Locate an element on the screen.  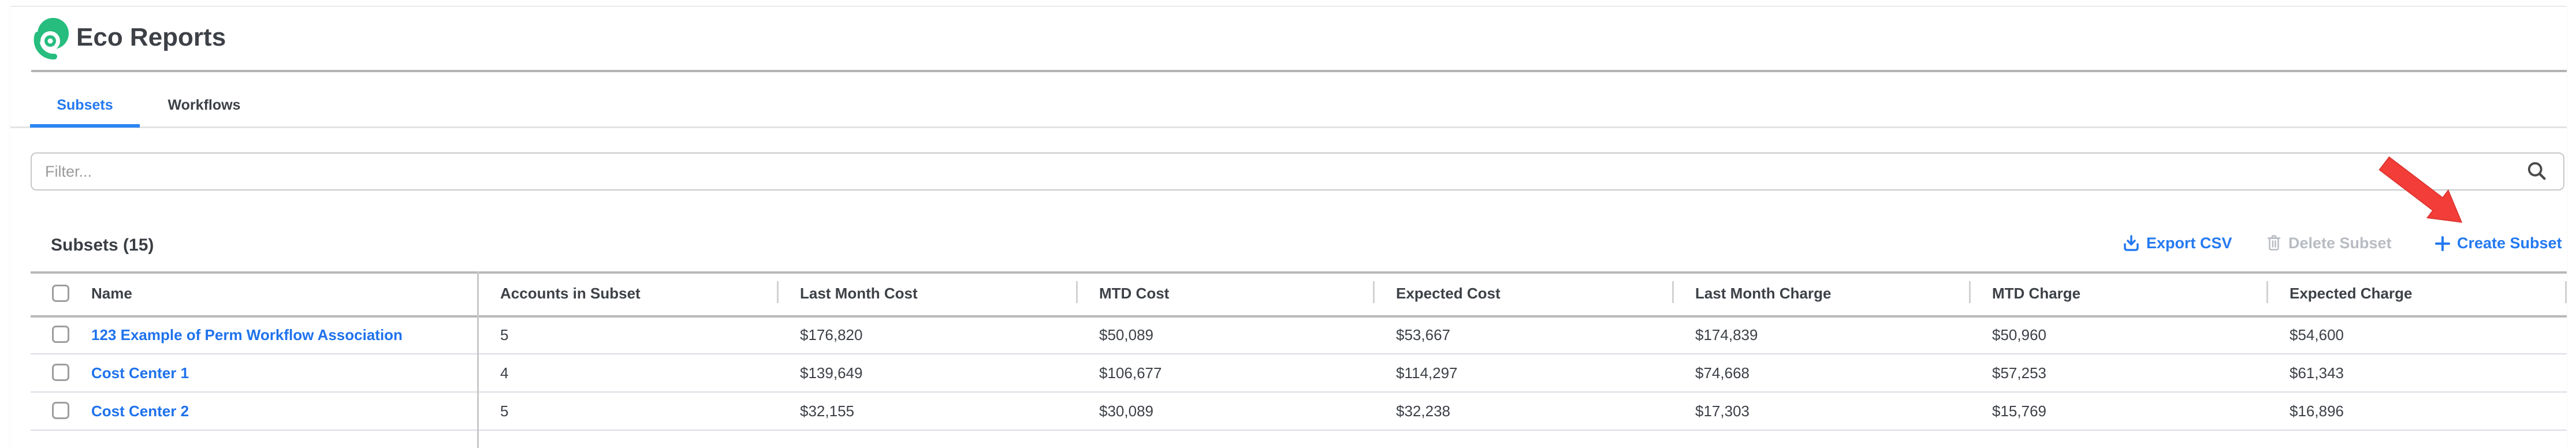
export-csv-button: Export CSV is located at coordinates (2189, 243).